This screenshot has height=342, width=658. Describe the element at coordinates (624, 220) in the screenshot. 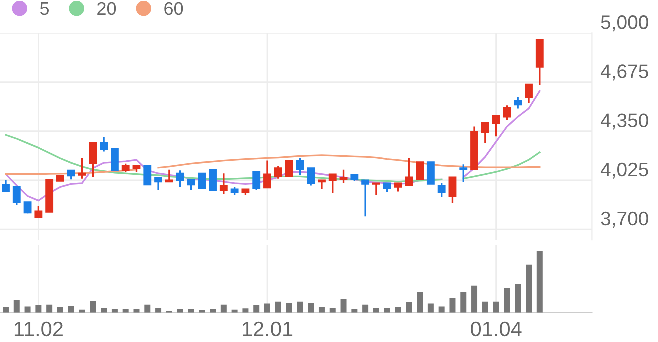

I see `y-tick-label: 3,700` at that location.